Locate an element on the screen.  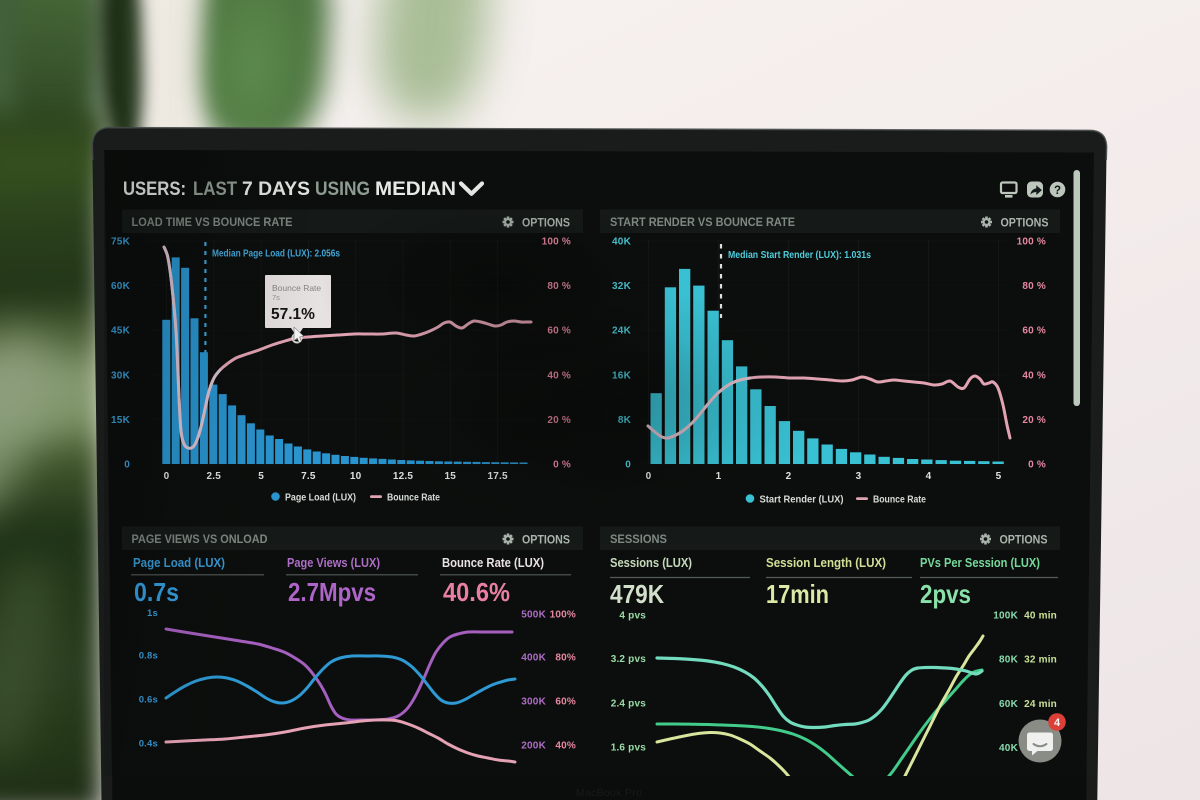
svg-text: 45K is located at coordinates (121, 331).